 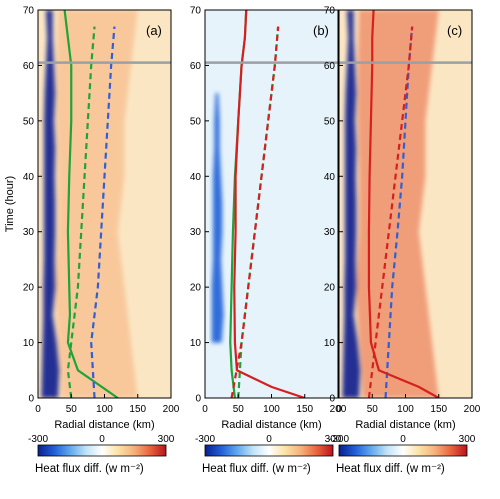 What do you see at coordinates (321, 30) in the screenshot?
I see `panel-label: (b)` at bounding box center [321, 30].